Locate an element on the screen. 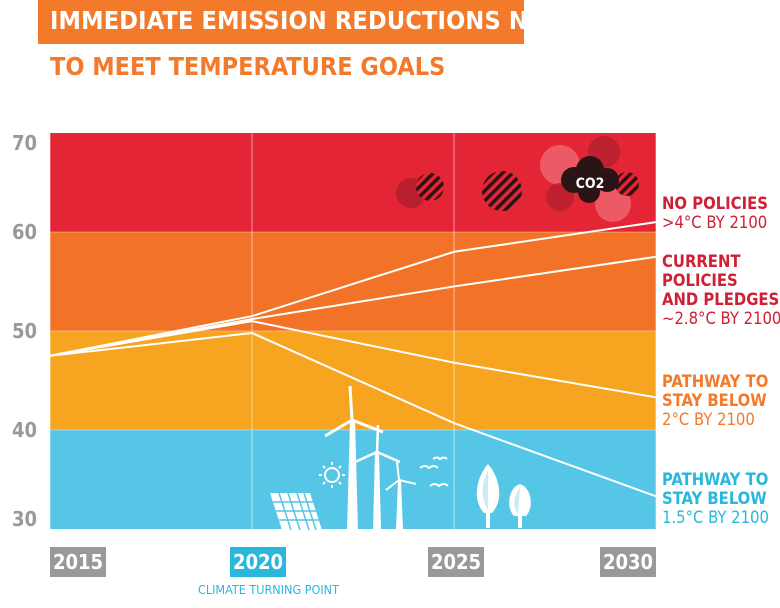 The height and width of the screenshot is (608, 780). series-label-bold: POLICIES is located at coordinates (700, 280).